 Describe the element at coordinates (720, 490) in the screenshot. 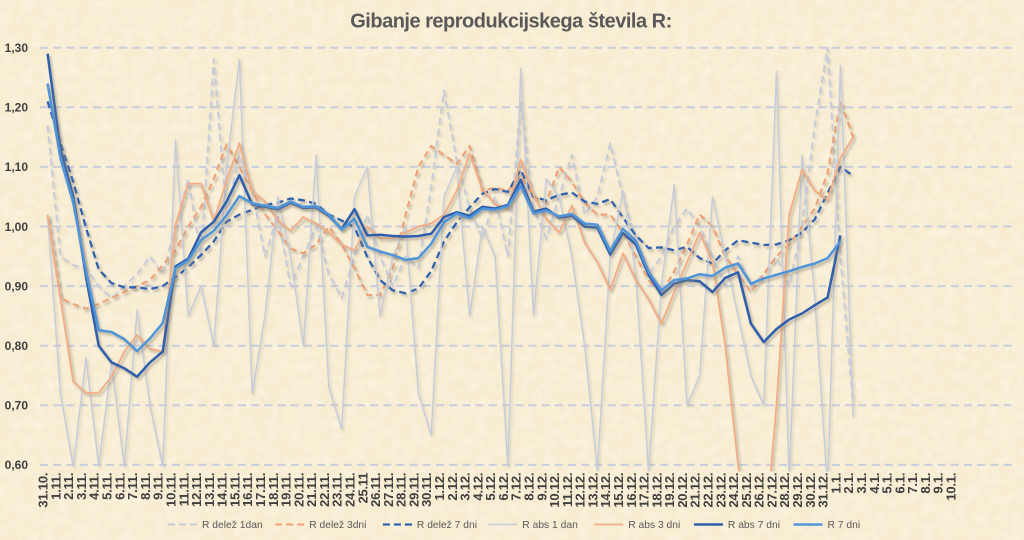

I see `svg-text: 23.12.` at that location.